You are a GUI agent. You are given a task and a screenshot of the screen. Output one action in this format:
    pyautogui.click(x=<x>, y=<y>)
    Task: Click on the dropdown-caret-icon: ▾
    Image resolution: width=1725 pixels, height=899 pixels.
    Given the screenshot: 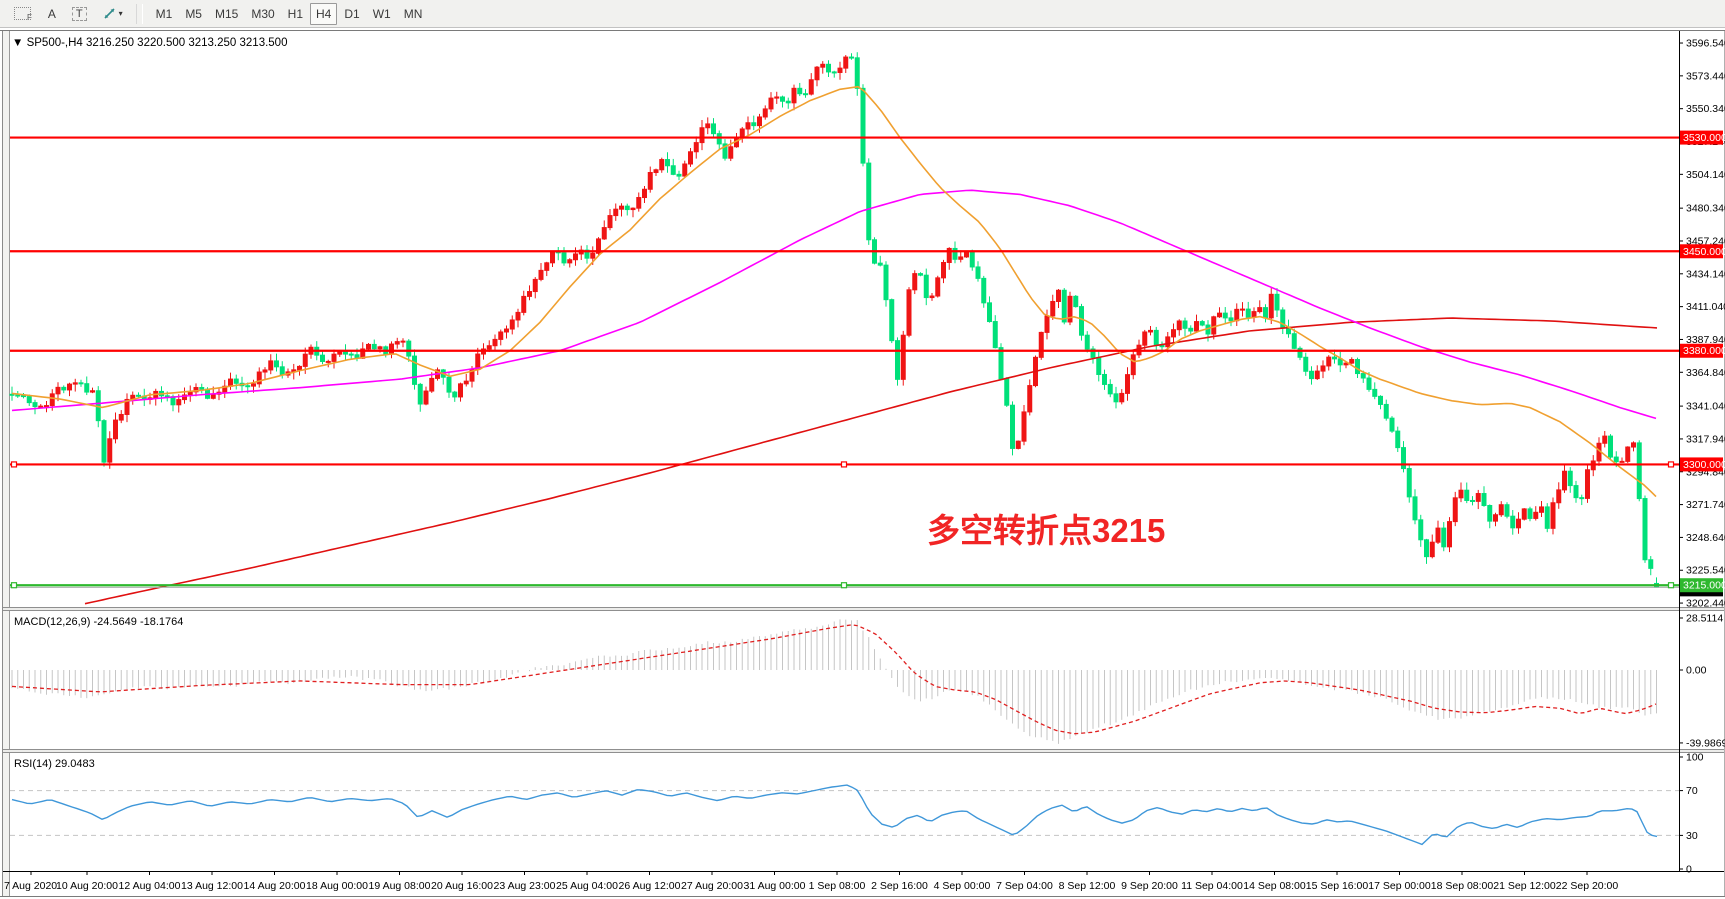 What is the action you would take?
    pyautogui.click(x=120, y=13)
    